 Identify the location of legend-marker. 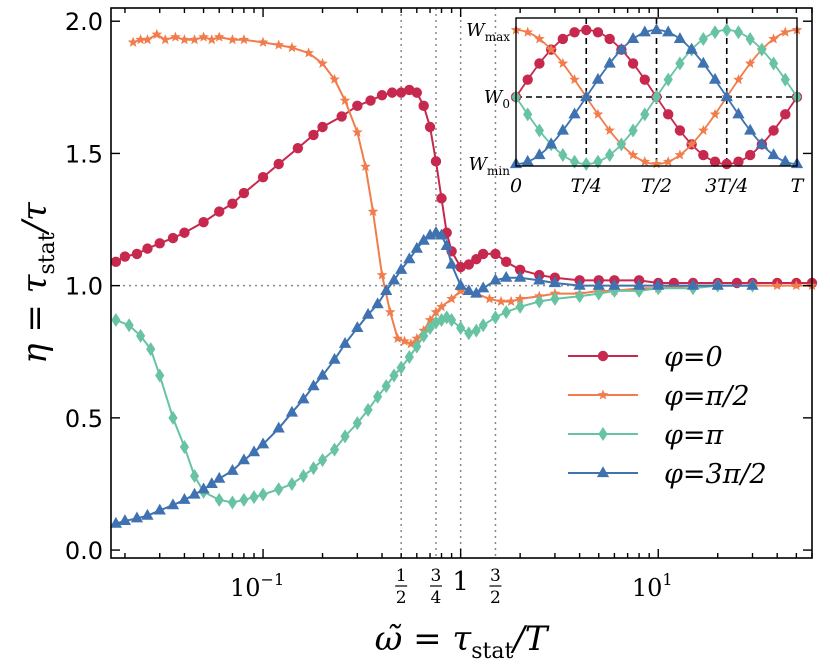
(603, 434).